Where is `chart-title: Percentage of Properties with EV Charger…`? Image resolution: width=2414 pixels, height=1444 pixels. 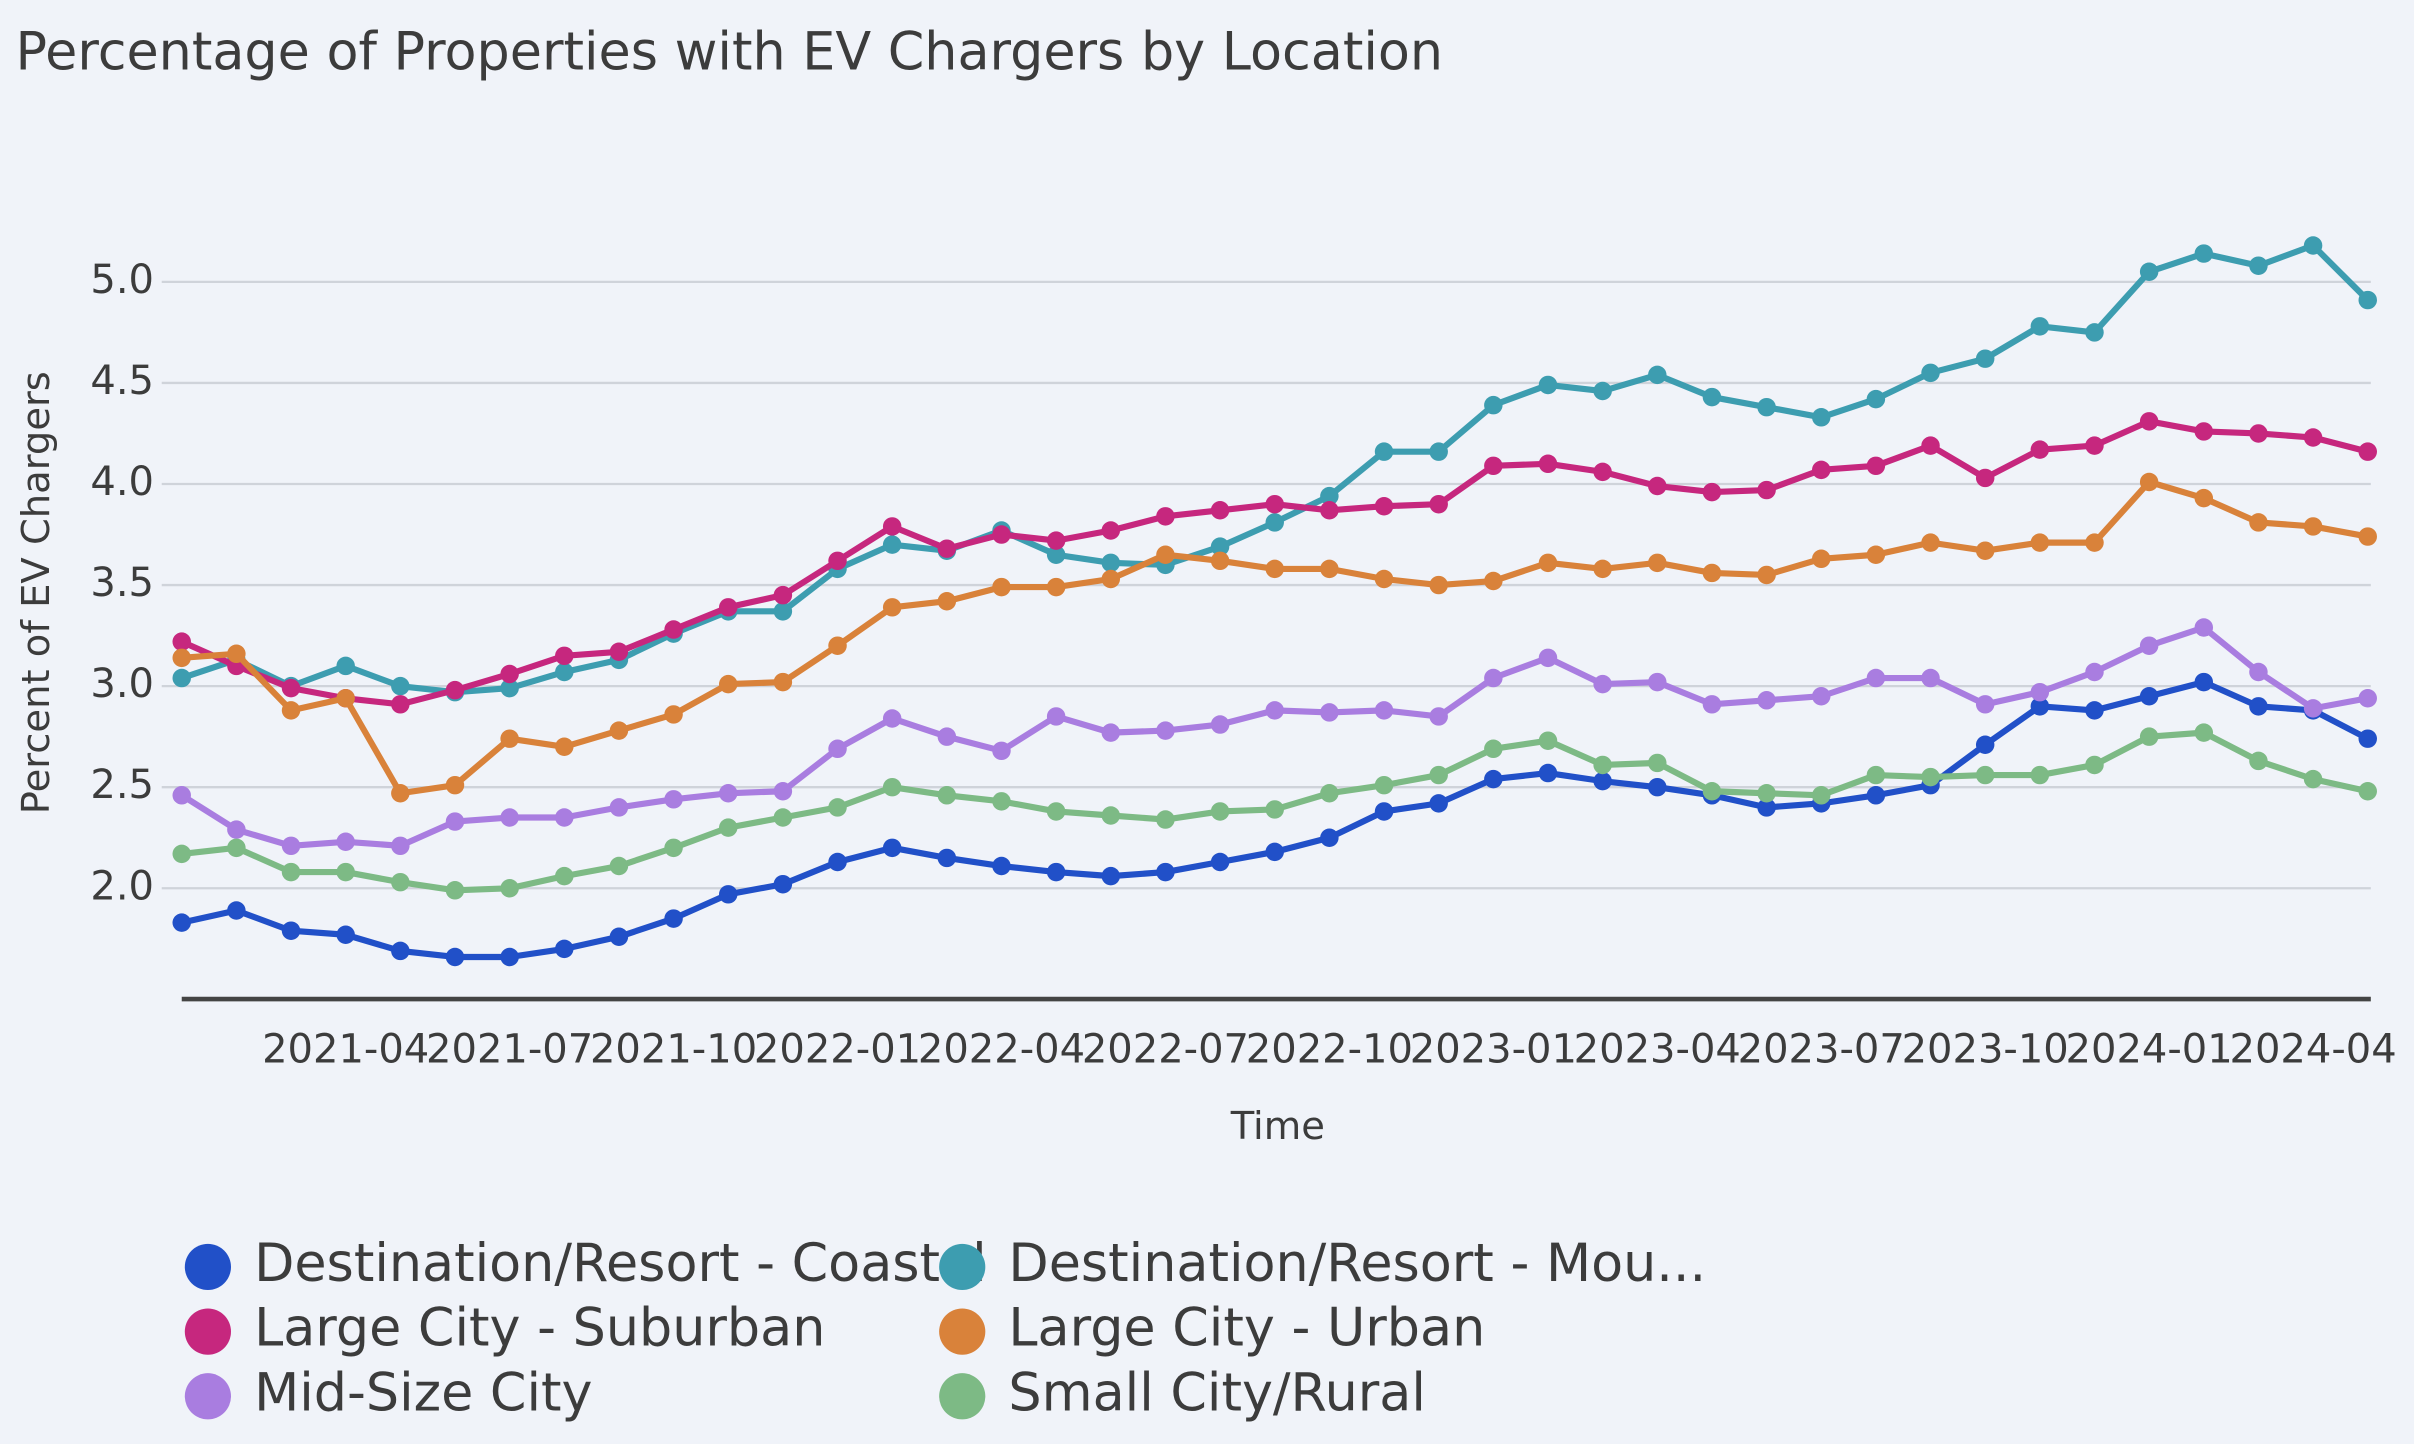
chart-title: Percentage of Properties with EV Charger… is located at coordinates (729, 51).